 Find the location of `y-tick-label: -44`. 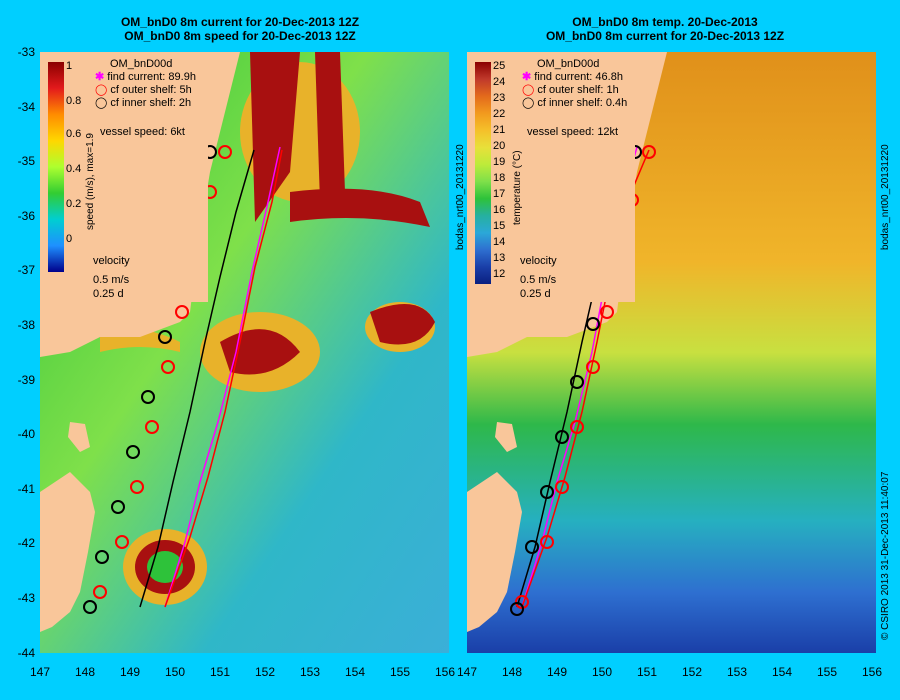

y-tick-label: -44 is located at coordinates (26, 652).